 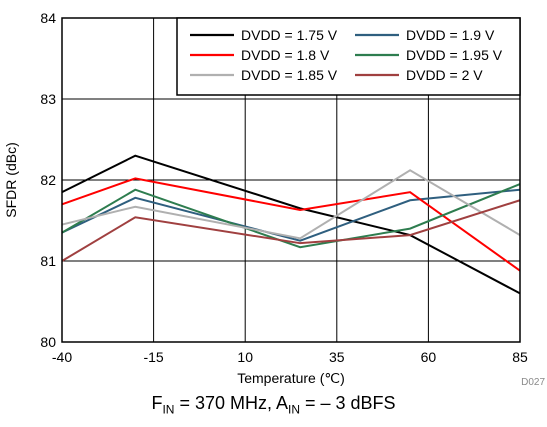 What do you see at coordinates (454, 55) in the screenshot?
I see `legend-label: DVDD = 1.95 V` at bounding box center [454, 55].